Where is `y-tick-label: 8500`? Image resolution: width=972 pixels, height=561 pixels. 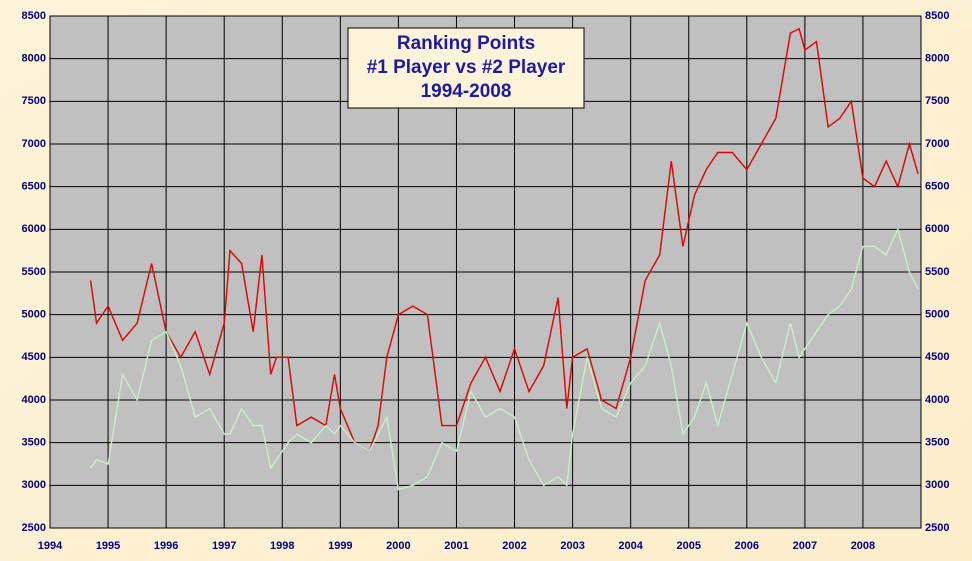
y-tick-label: 8500 is located at coordinates (34, 16).